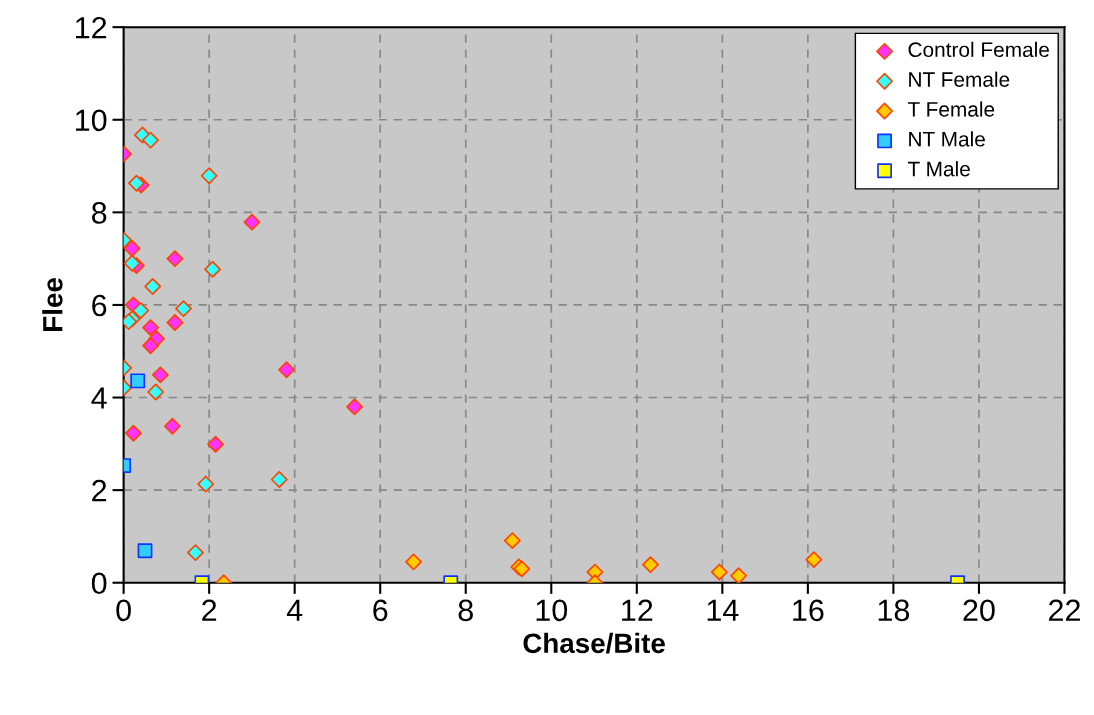  What do you see at coordinates (894, 610) in the screenshot?
I see `x-tick-label: 18` at bounding box center [894, 610].